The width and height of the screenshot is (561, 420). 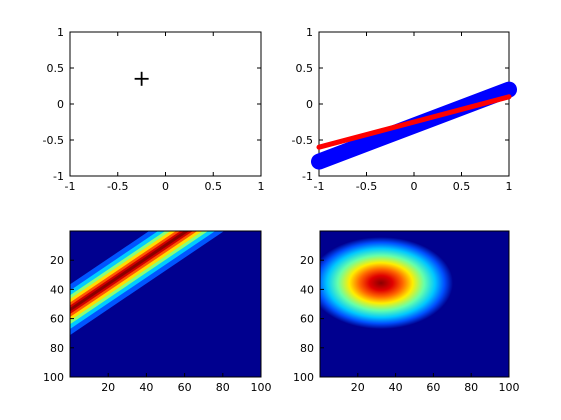 I want to click on plus-marker, so click(x=141, y=78).